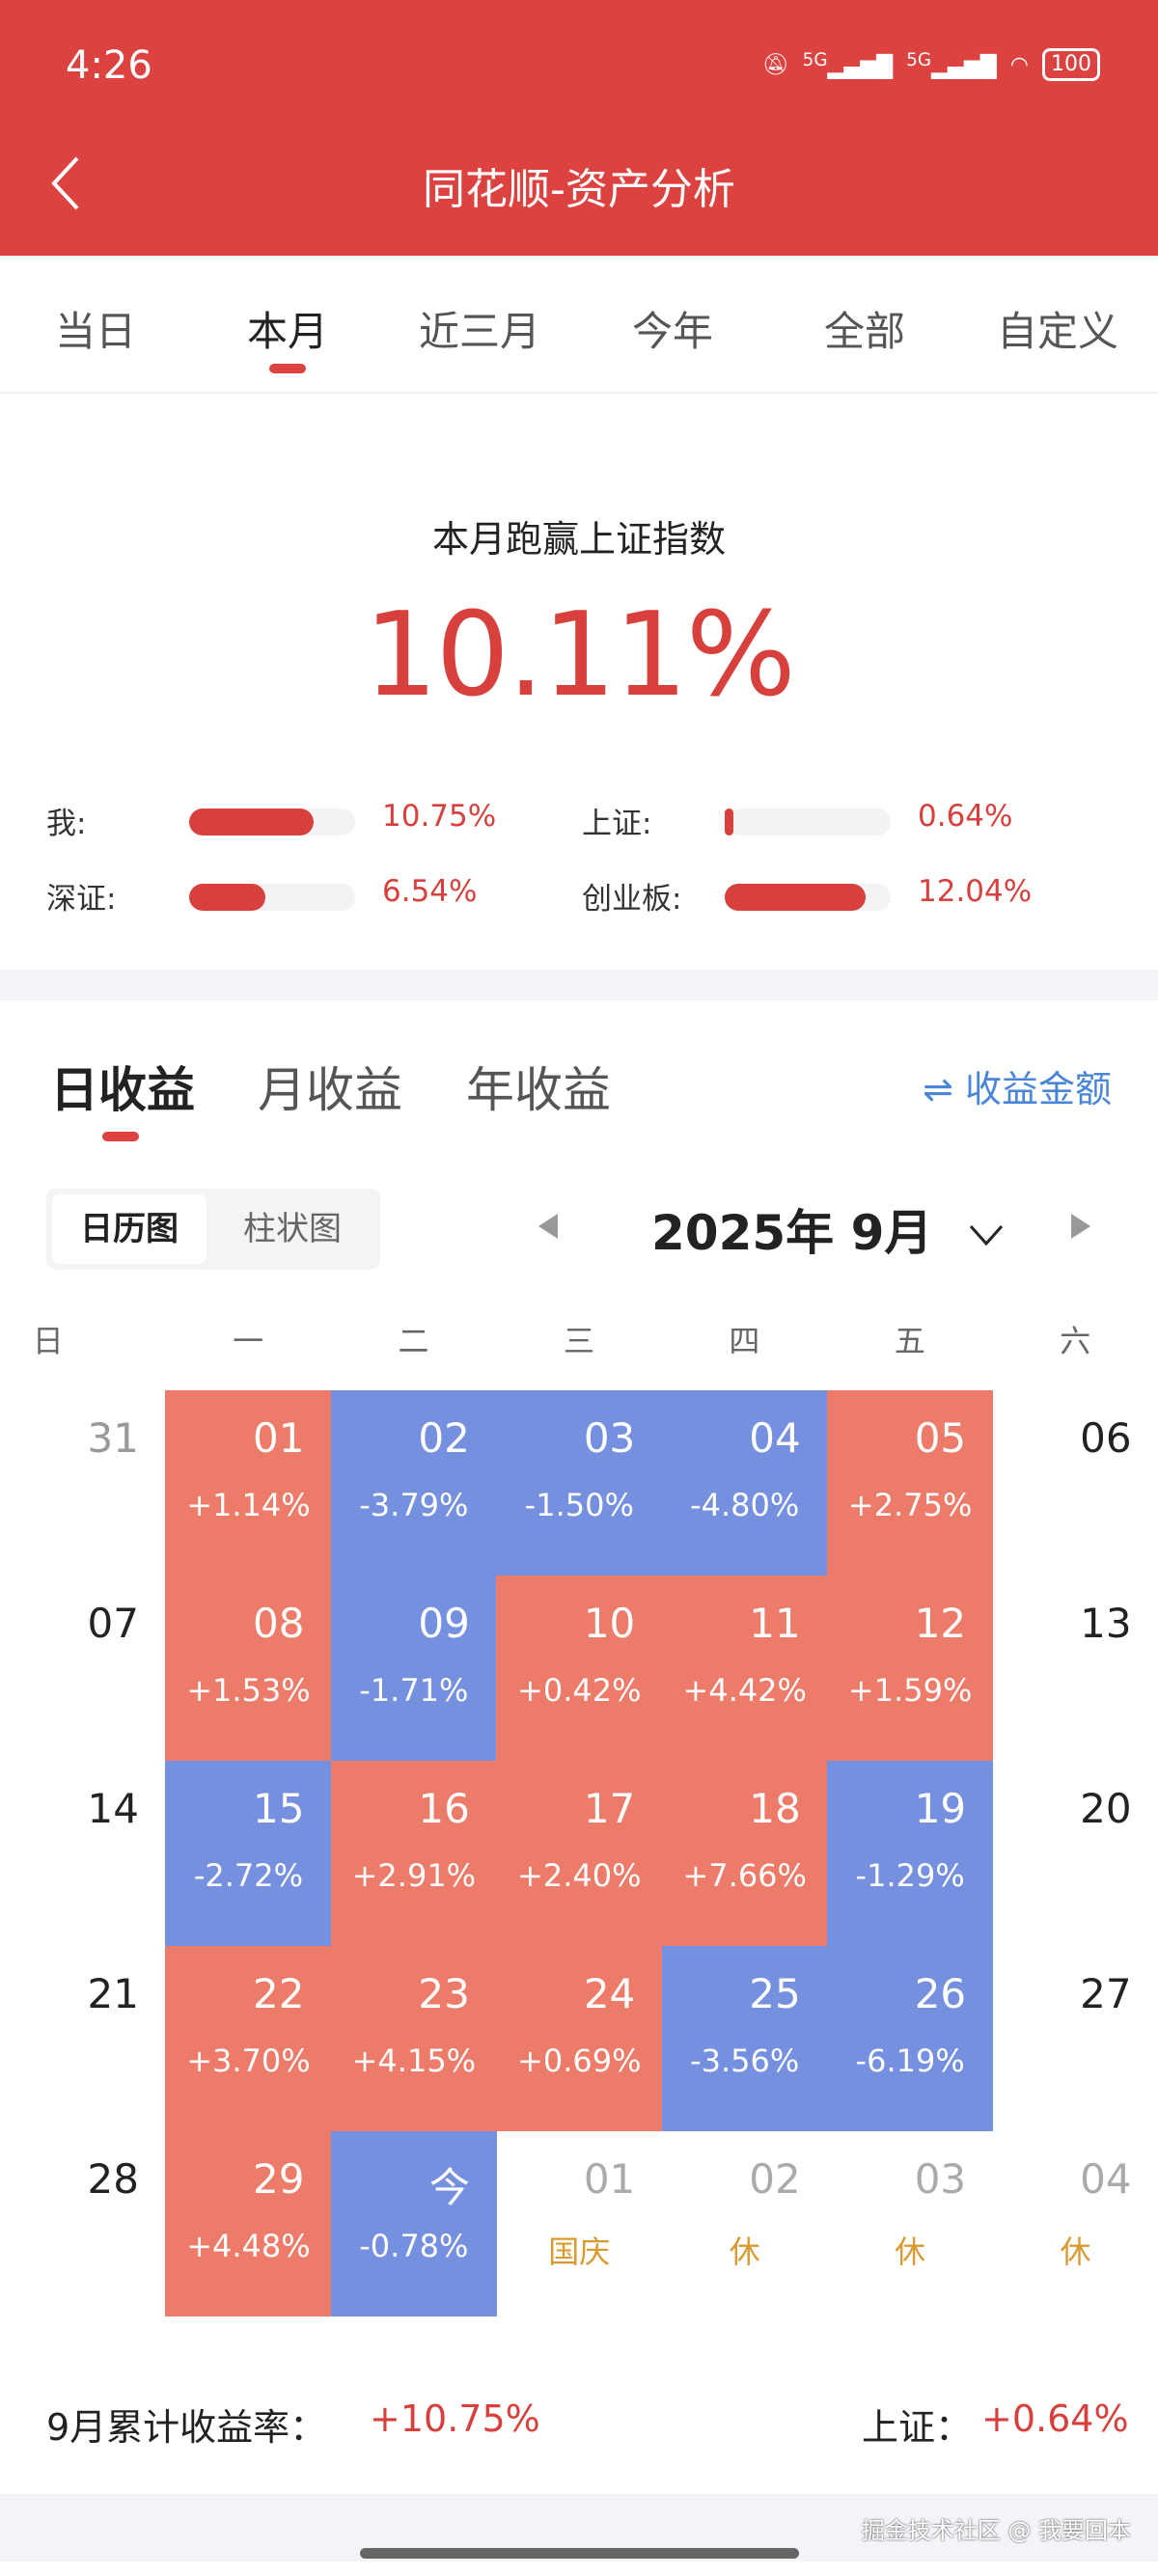 The height and width of the screenshot is (2576, 1158). What do you see at coordinates (609, 1994) in the screenshot?
I see `day-number: 24` at bounding box center [609, 1994].